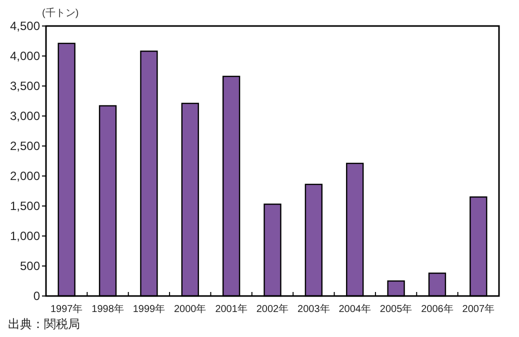  Describe the element at coordinates (36, 296) in the screenshot. I see `y-tick-label: 0` at that location.